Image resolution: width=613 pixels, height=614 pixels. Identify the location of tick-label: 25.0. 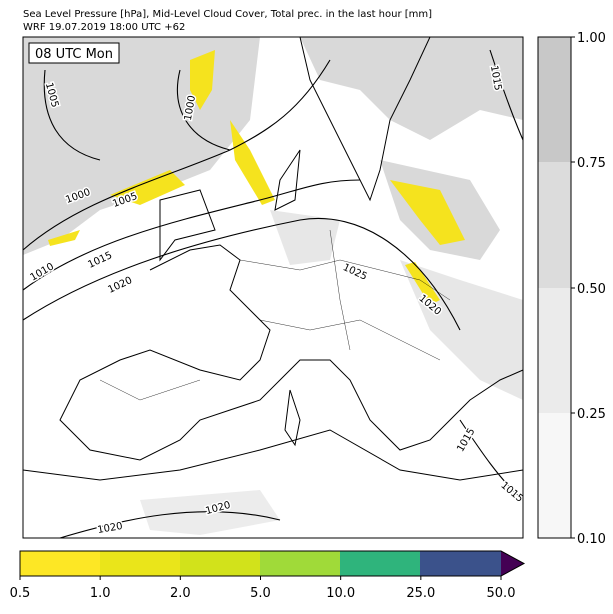
(420, 593).